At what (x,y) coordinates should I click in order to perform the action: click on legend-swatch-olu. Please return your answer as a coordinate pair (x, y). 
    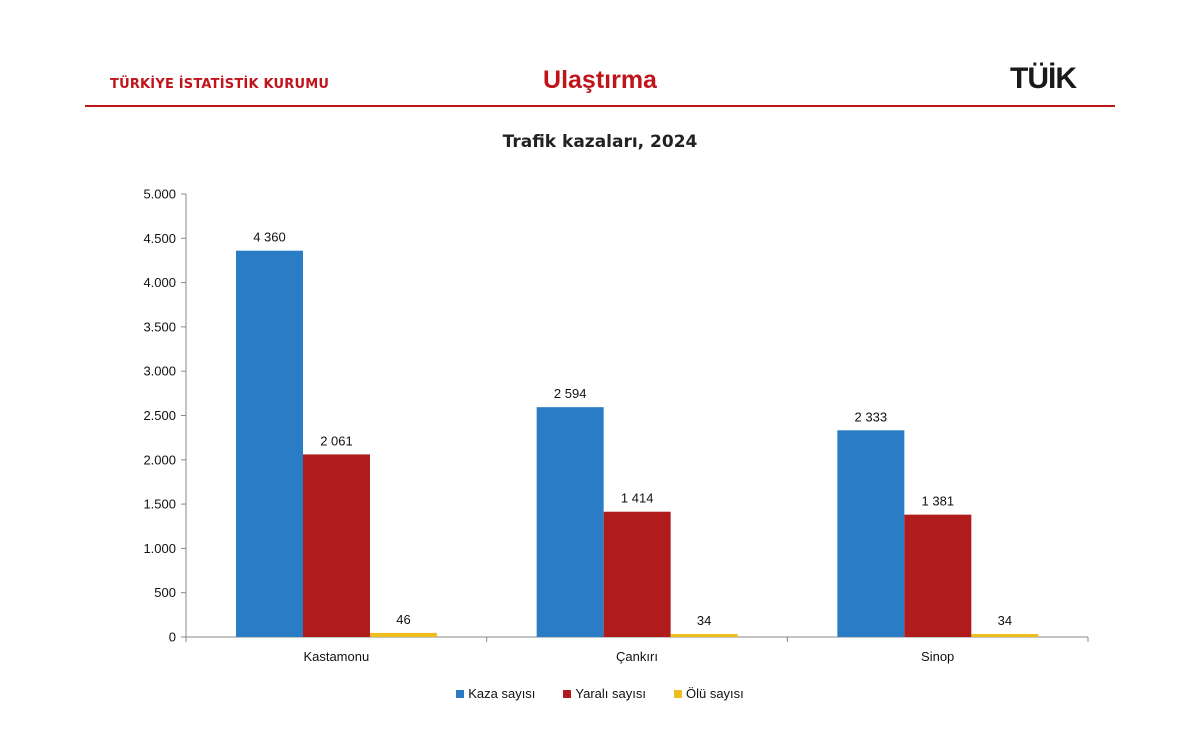
    Looking at the image, I should click on (677, 693).